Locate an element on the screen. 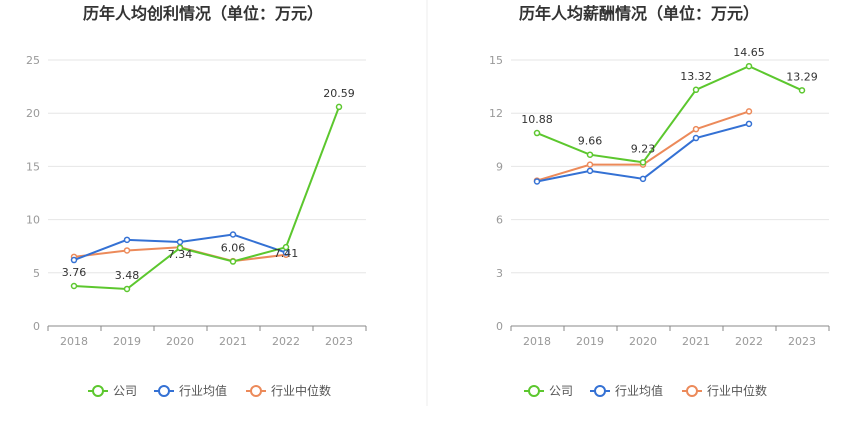  data-label: 9.66 is located at coordinates (590, 141).